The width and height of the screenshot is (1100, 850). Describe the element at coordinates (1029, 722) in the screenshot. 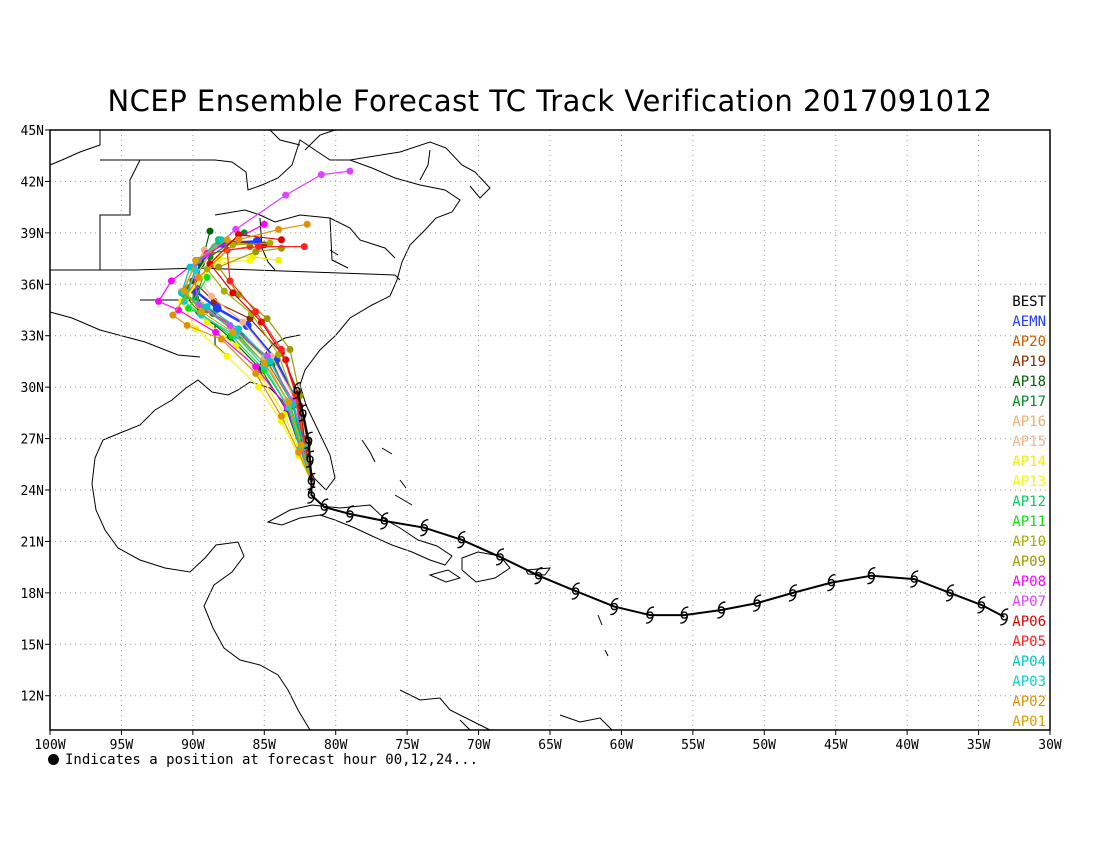

I see `legend-entry-ap01: AP01` at that location.